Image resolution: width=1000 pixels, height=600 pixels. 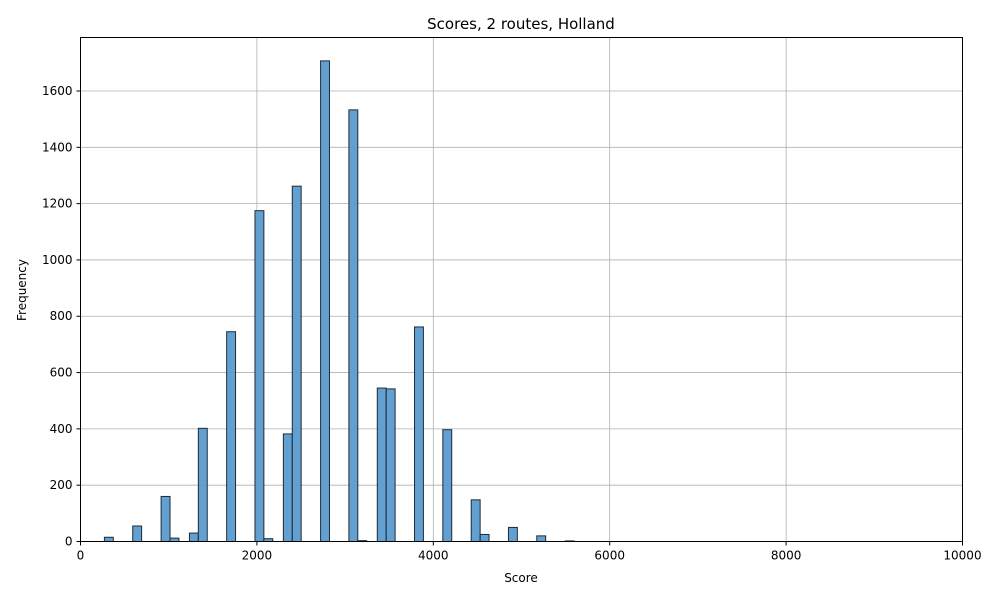 What do you see at coordinates (257, 556) in the screenshot?
I see `x-tick-label: 2000` at bounding box center [257, 556].